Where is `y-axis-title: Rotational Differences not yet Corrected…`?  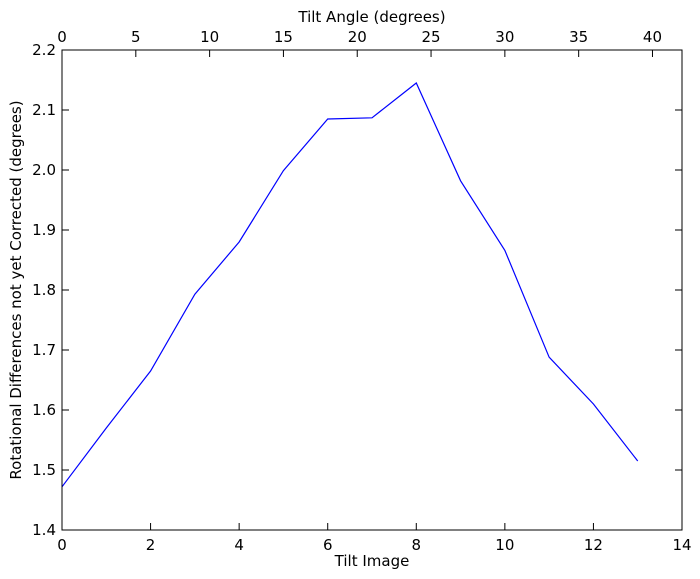
y-axis-title: Rotational Differences not yet Corrected… is located at coordinates (16, 289).